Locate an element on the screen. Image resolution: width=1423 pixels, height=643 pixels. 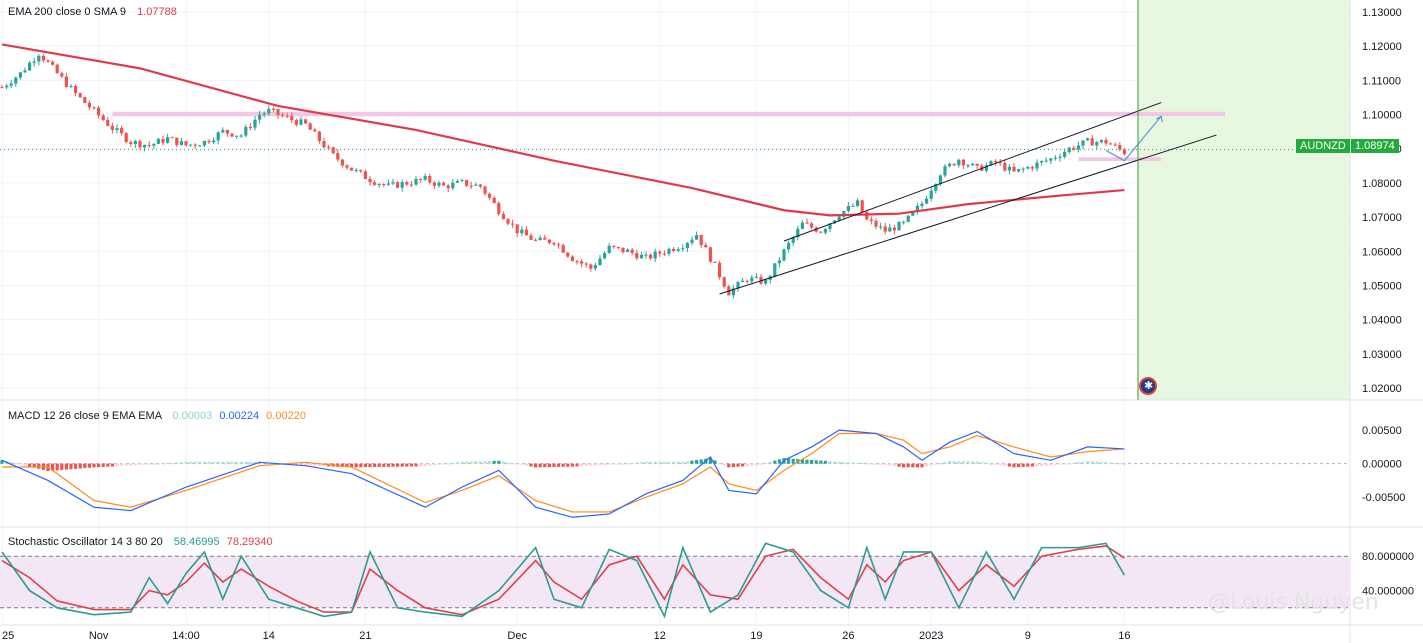
ema-legend: EMA 200 close 0 SMA 9 1.07788 is located at coordinates (92, 12).